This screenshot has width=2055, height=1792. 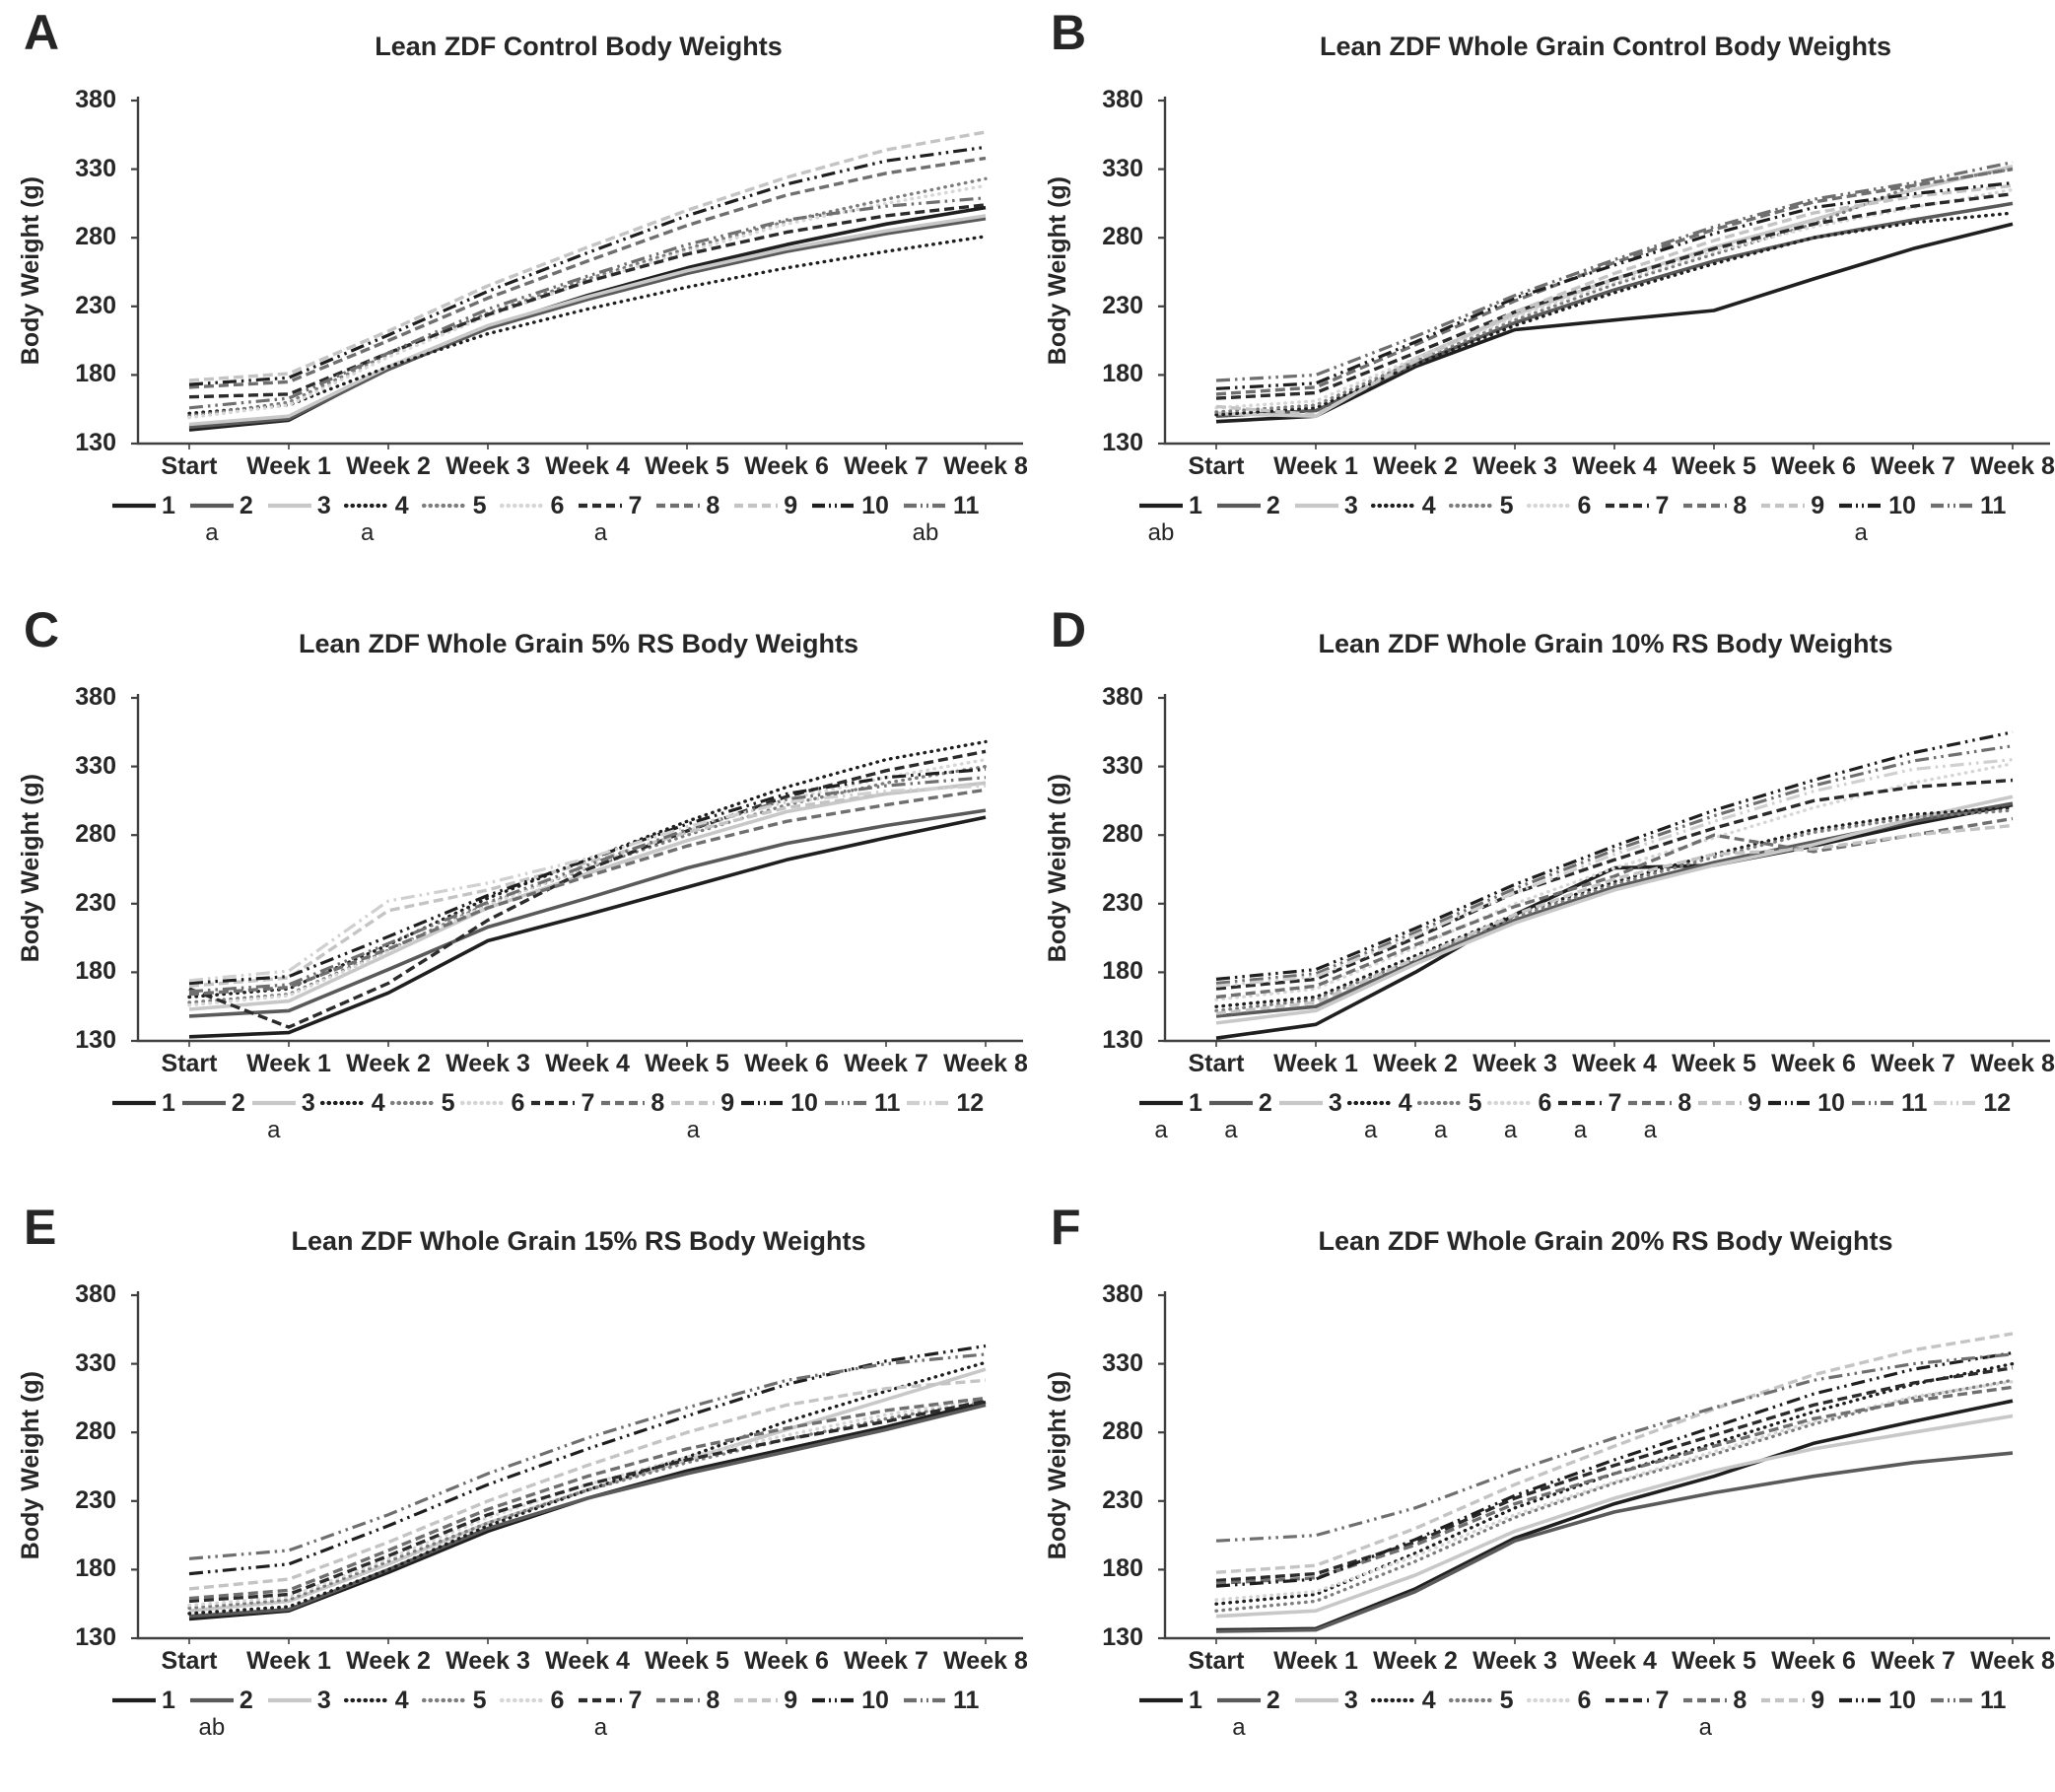 What do you see at coordinates (1876, 1715) in the screenshot?
I see `legend-item-10: 10` at bounding box center [1876, 1715].